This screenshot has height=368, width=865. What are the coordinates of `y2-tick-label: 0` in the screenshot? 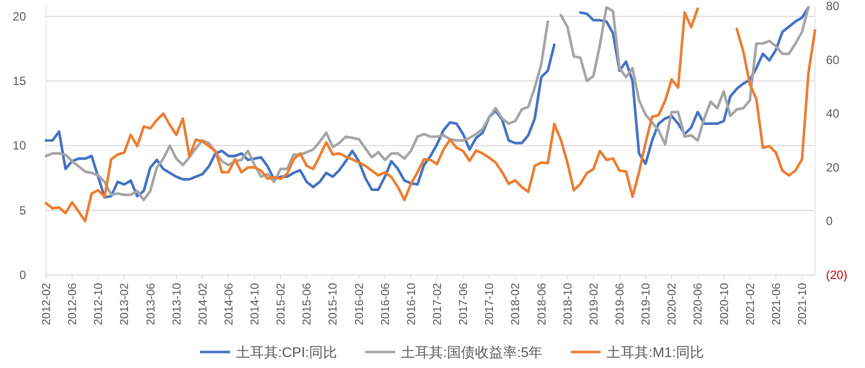 It's located at (829, 221).